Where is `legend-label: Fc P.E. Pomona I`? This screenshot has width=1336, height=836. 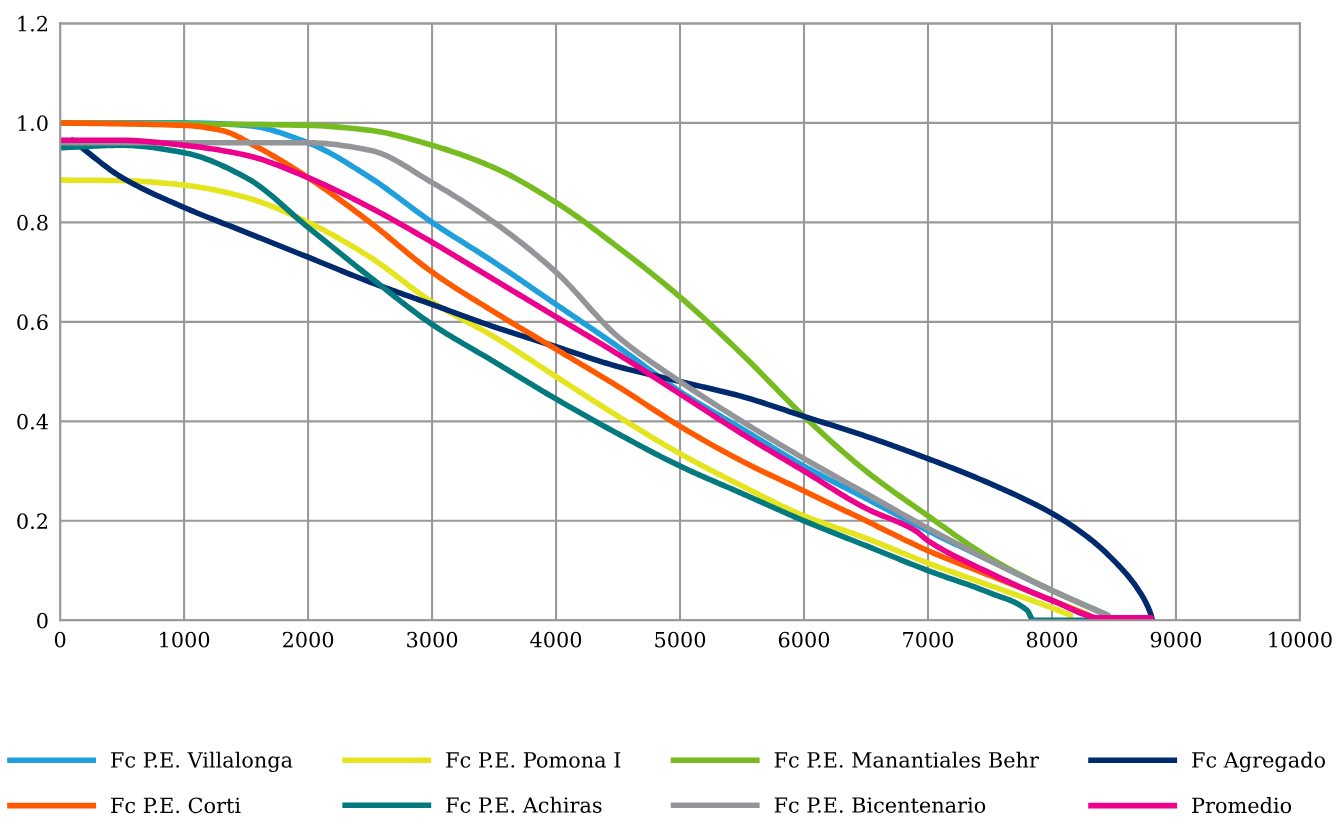
legend-label: Fc P.E. Pomona I is located at coordinates (533, 760).